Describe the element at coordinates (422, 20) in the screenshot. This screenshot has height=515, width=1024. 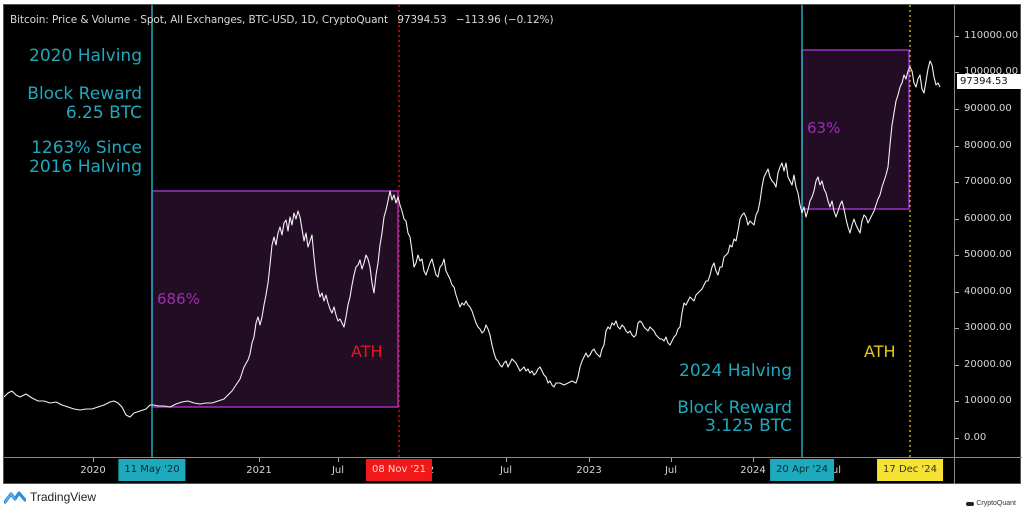
I see `last-price: 97394.53` at that location.